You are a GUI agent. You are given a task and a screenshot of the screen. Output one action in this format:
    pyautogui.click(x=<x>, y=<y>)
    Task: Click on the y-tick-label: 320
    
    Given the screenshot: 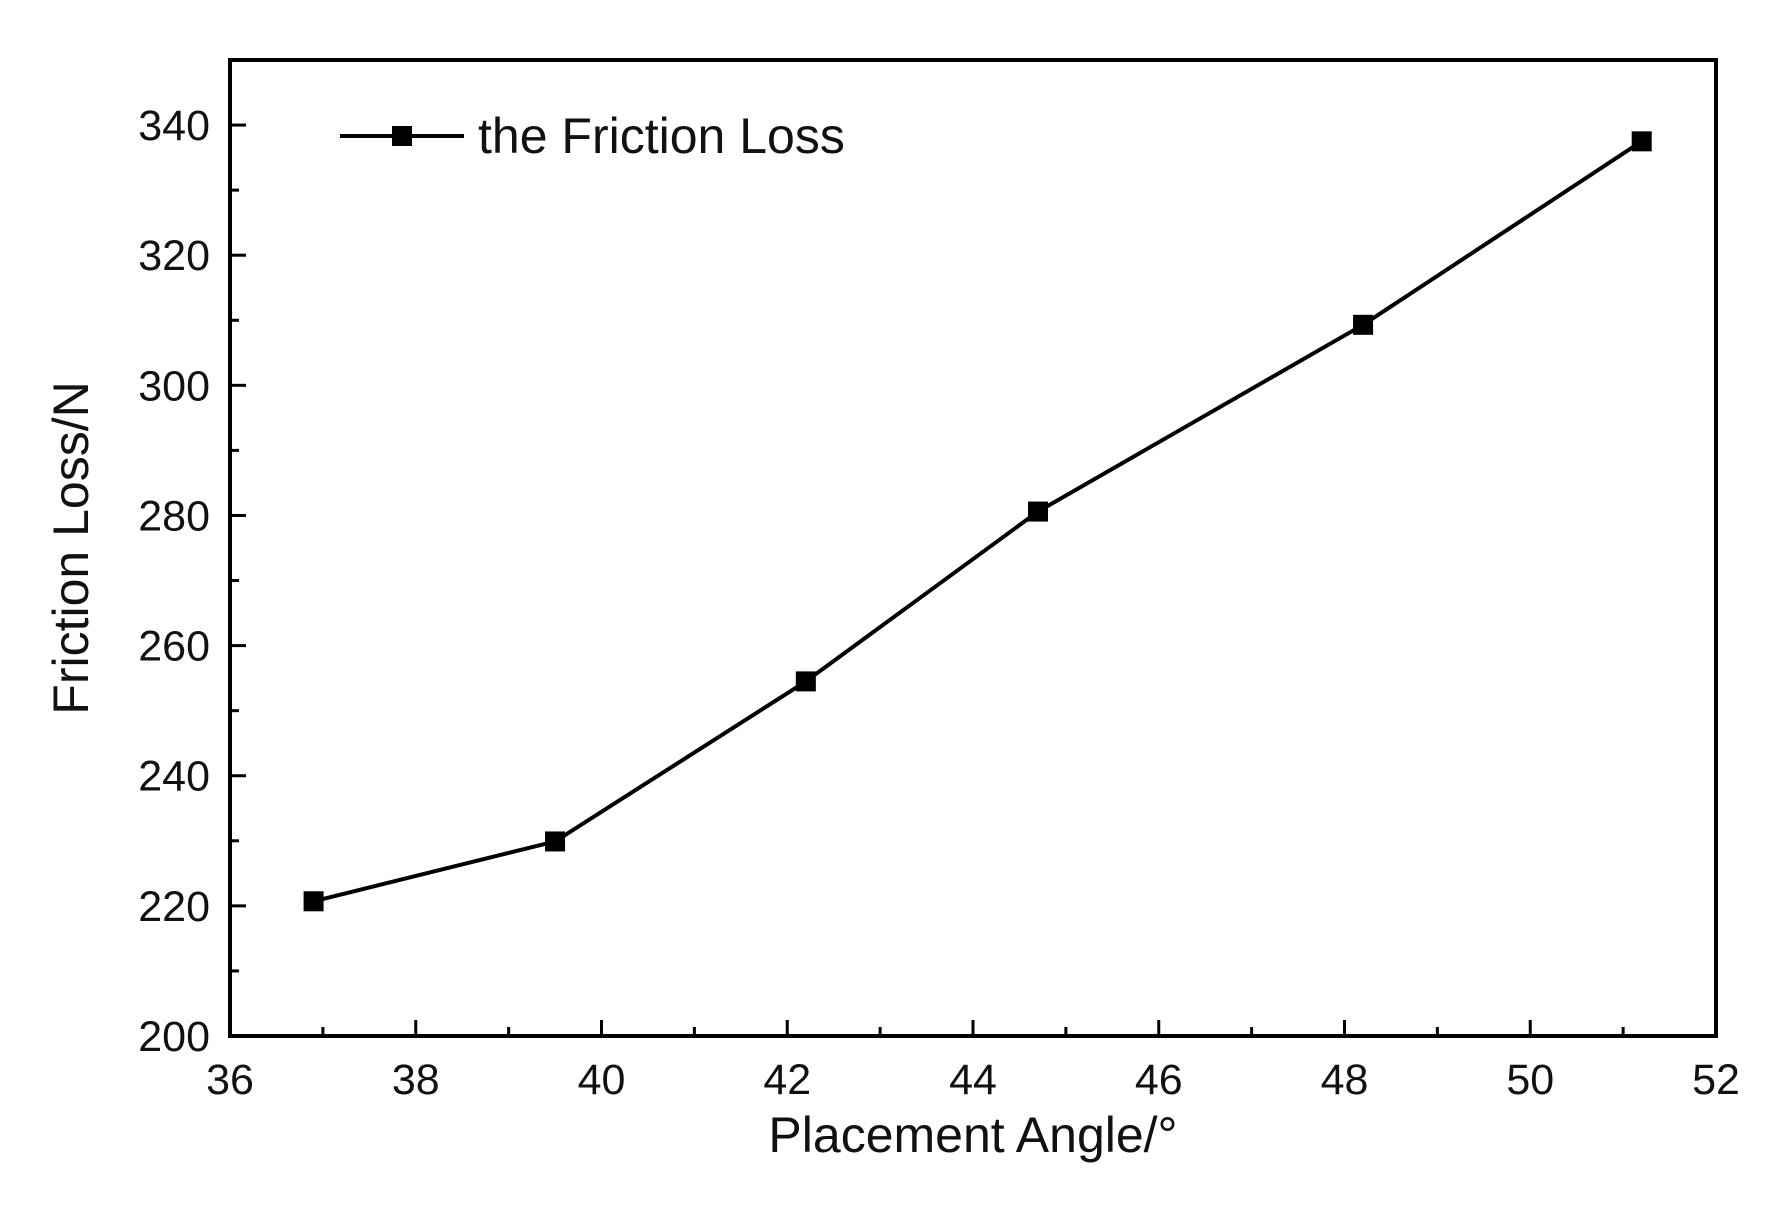 What is the action you would take?
    pyautogui.click(x=174, y=256)
    